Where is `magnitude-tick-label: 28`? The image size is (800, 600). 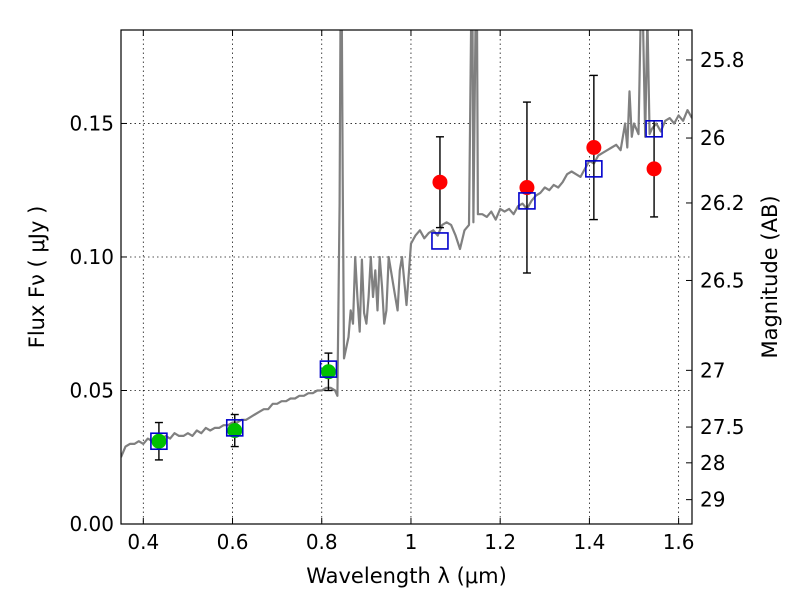
magnitude-tick-label: 28 is located at coordinates (712, 463).